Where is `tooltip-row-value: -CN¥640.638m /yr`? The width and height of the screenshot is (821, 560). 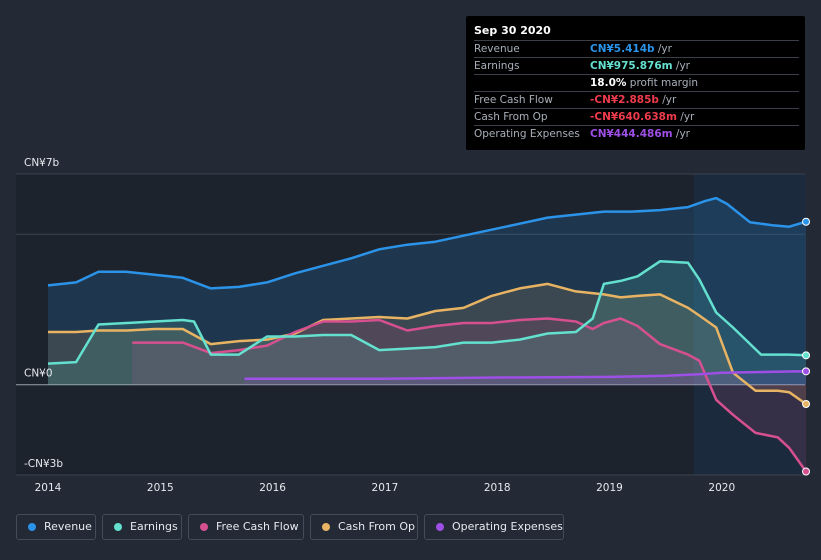 tooltip-row-value: -CN¥640.638m /yr is located at coordinates (642, 117).